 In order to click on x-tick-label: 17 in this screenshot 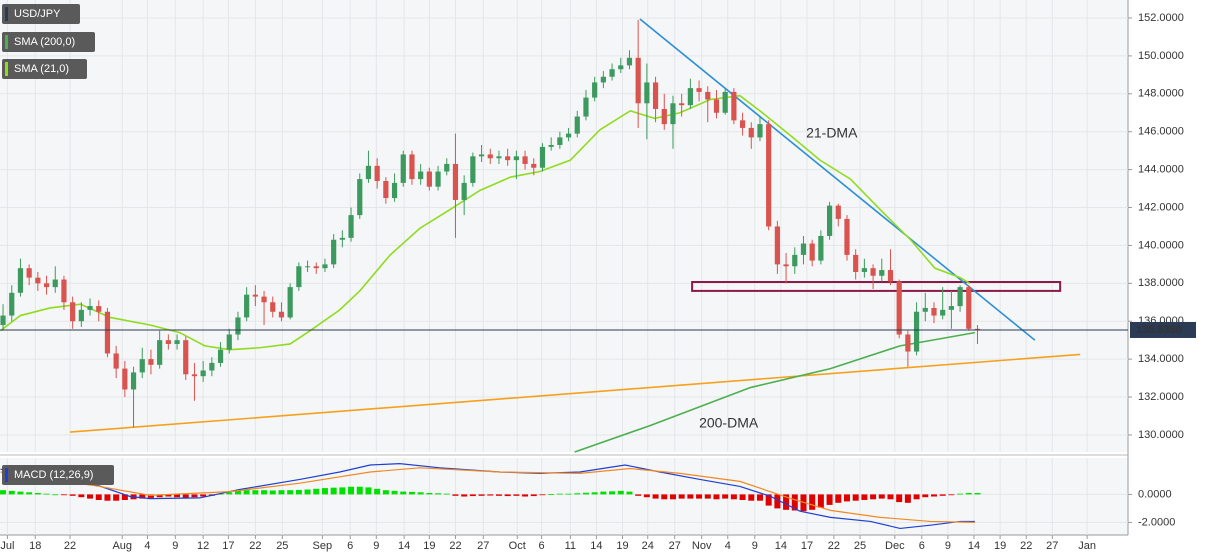, I will do `click(807, 546)`.